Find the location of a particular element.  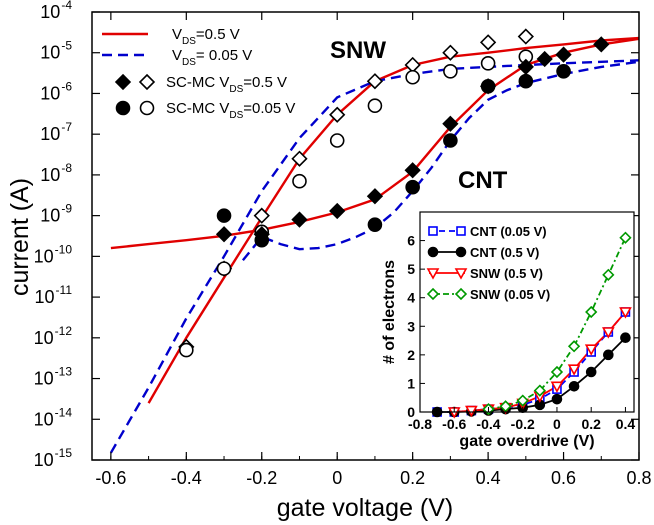

inset-y-tick-label: 3 is located at coordinates (411, 326).